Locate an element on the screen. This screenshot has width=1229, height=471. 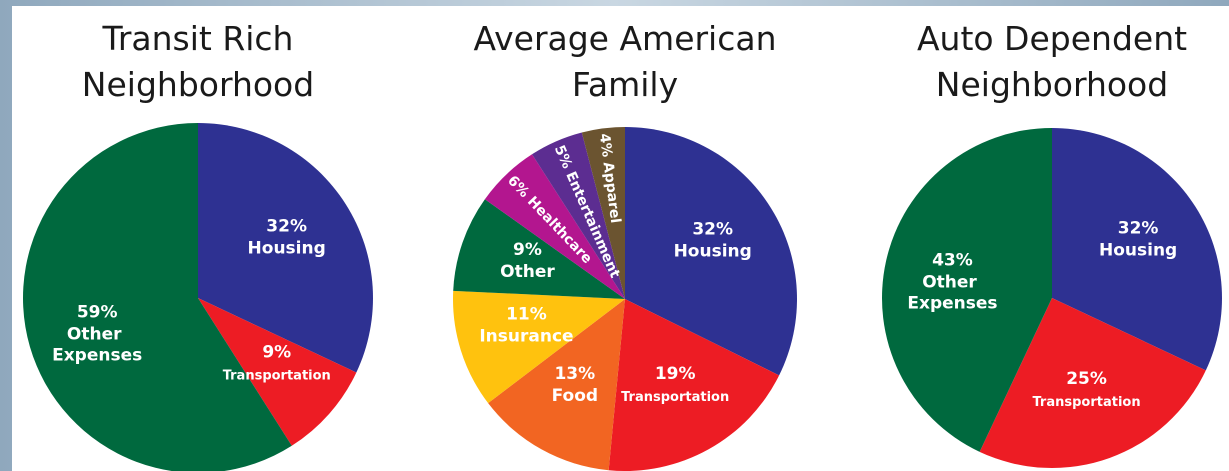
category-label: Apparel is located at coordinates (612, 192).